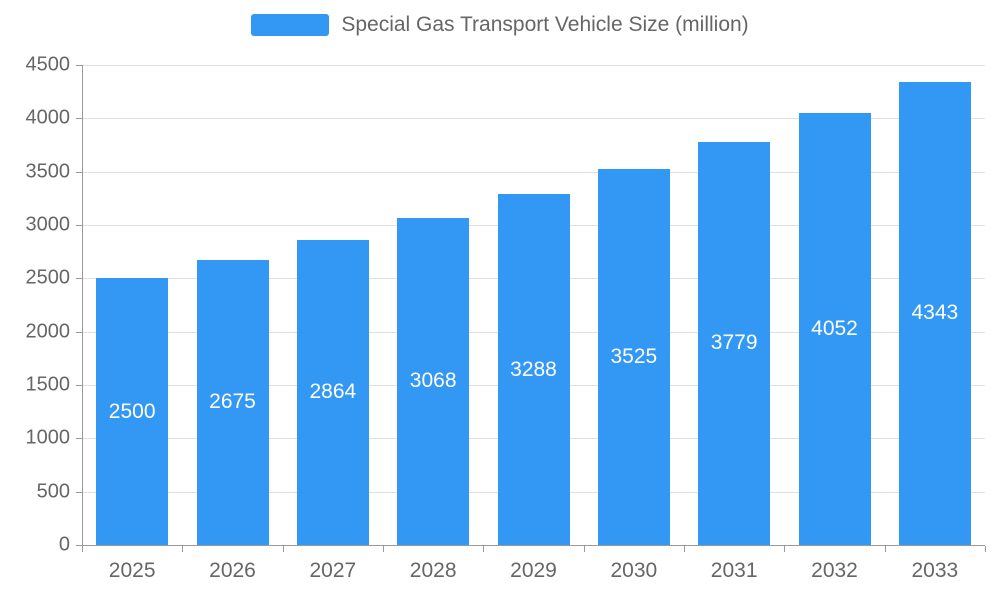 The image size is (1000, 600). Describe the element at coordinates (333, 570) in the screenshot. I see `x-tick-label: 2027` at that location.